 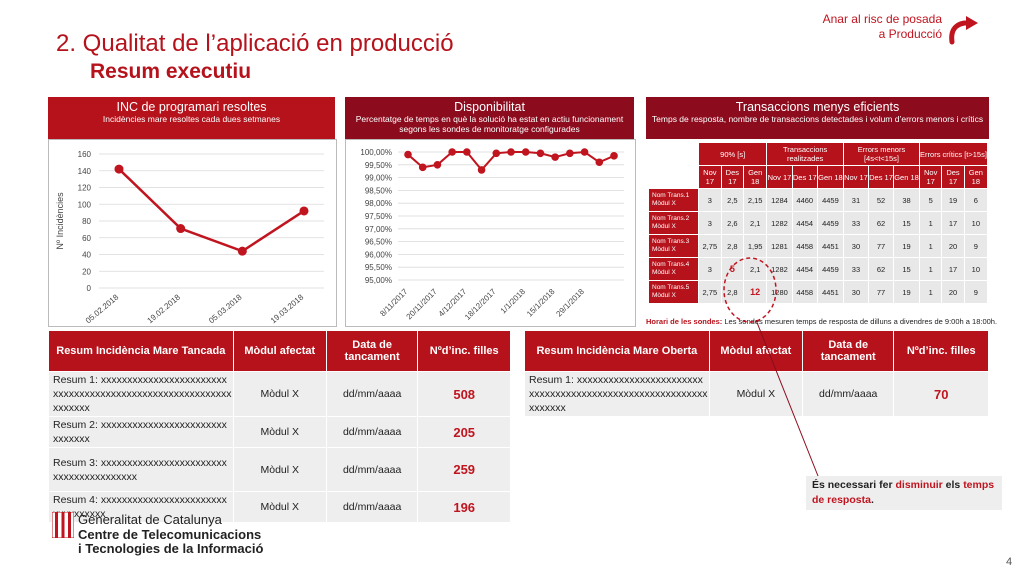 What do you see at coordinates (953, 246) in the screenshot?
I see `tx-cell: 20` at bounding box center [953, 246].